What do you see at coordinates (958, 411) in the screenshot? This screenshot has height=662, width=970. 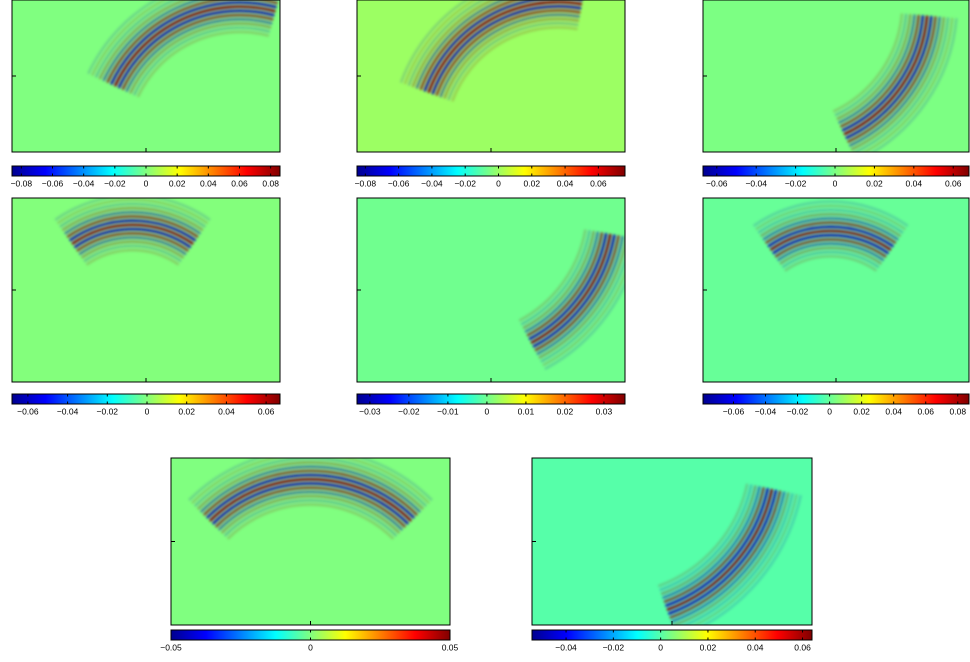 I see `colorbar-tick-label: 0.08` at bounding box center [958, 411].